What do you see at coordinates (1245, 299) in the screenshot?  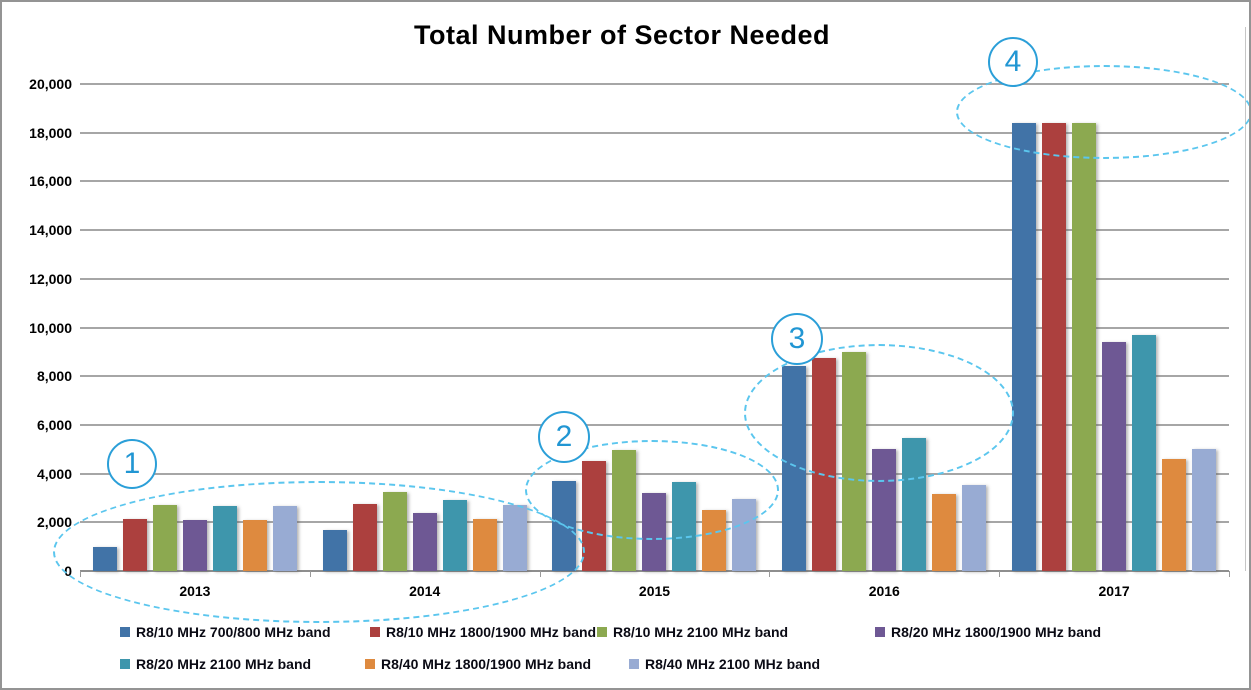 I see `chart-right-border` at bounding box center [1245, 299].